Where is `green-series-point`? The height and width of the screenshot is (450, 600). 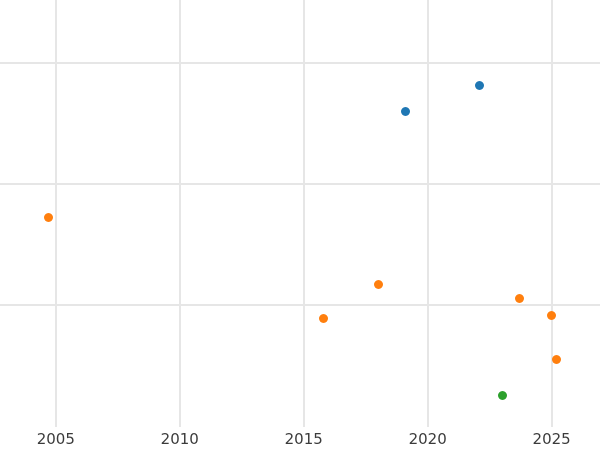
green-series-point is located at coordinates (502, 396).